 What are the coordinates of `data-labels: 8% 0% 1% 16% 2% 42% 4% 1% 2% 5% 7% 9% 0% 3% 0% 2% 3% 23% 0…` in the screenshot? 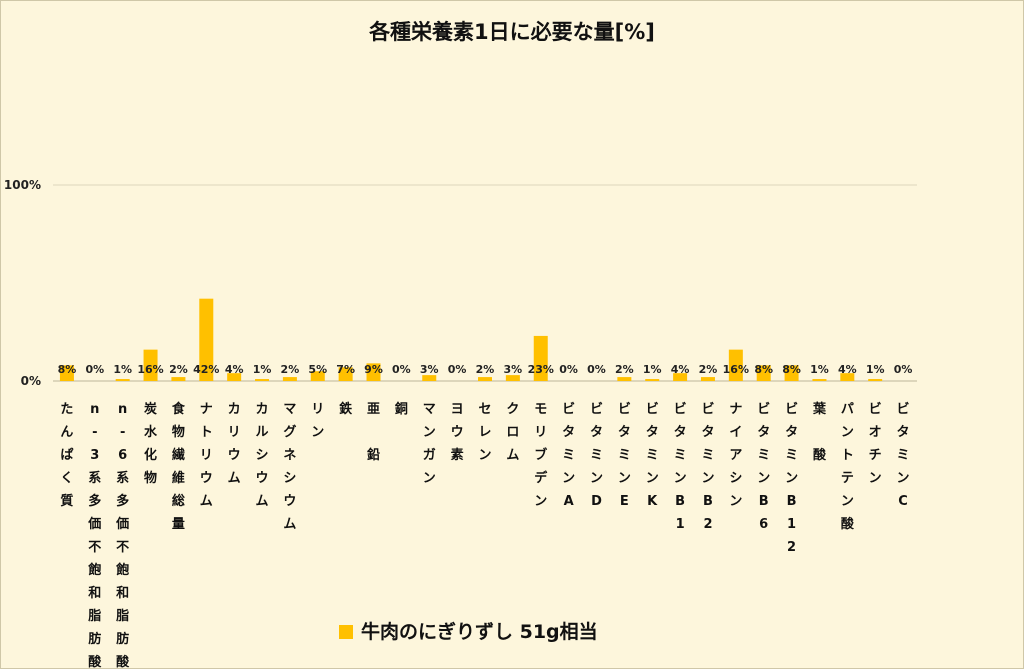 It's located at (485, 369).